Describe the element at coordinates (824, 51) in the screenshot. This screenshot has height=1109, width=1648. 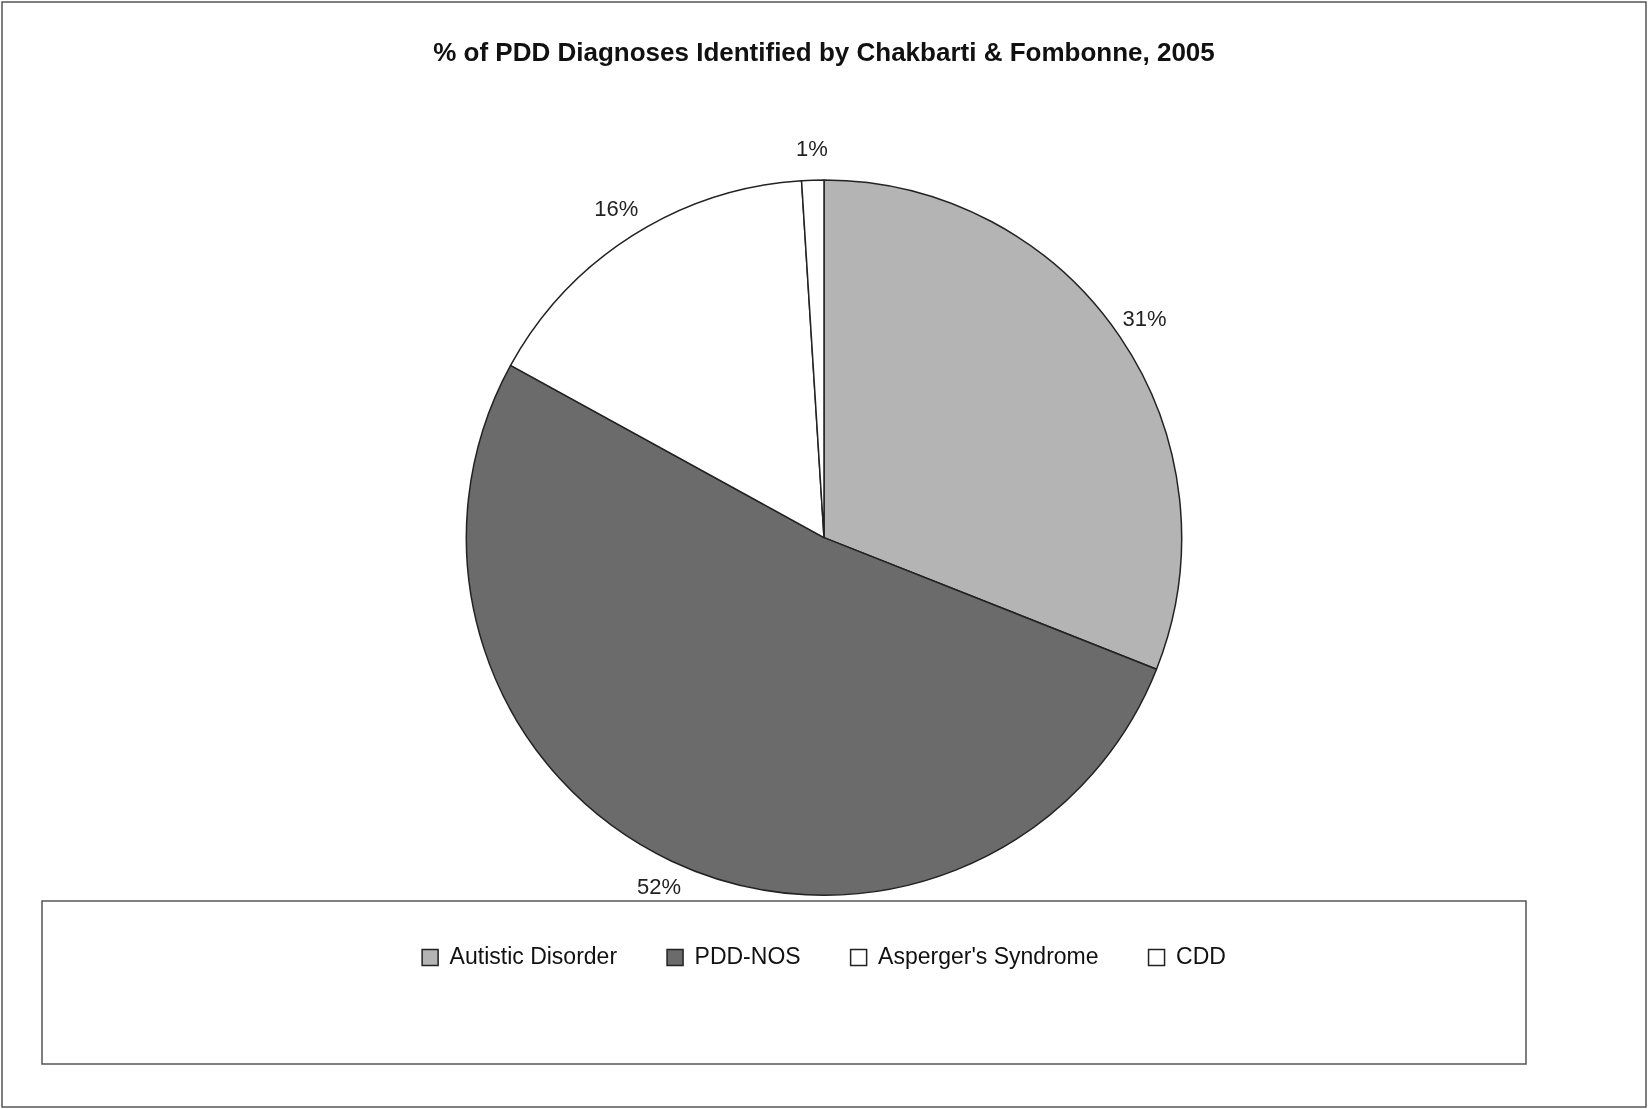
I see `chart-title: % of PDD Diagnoses Identified by Chakbarti & Fombonne, 2005` at that location.